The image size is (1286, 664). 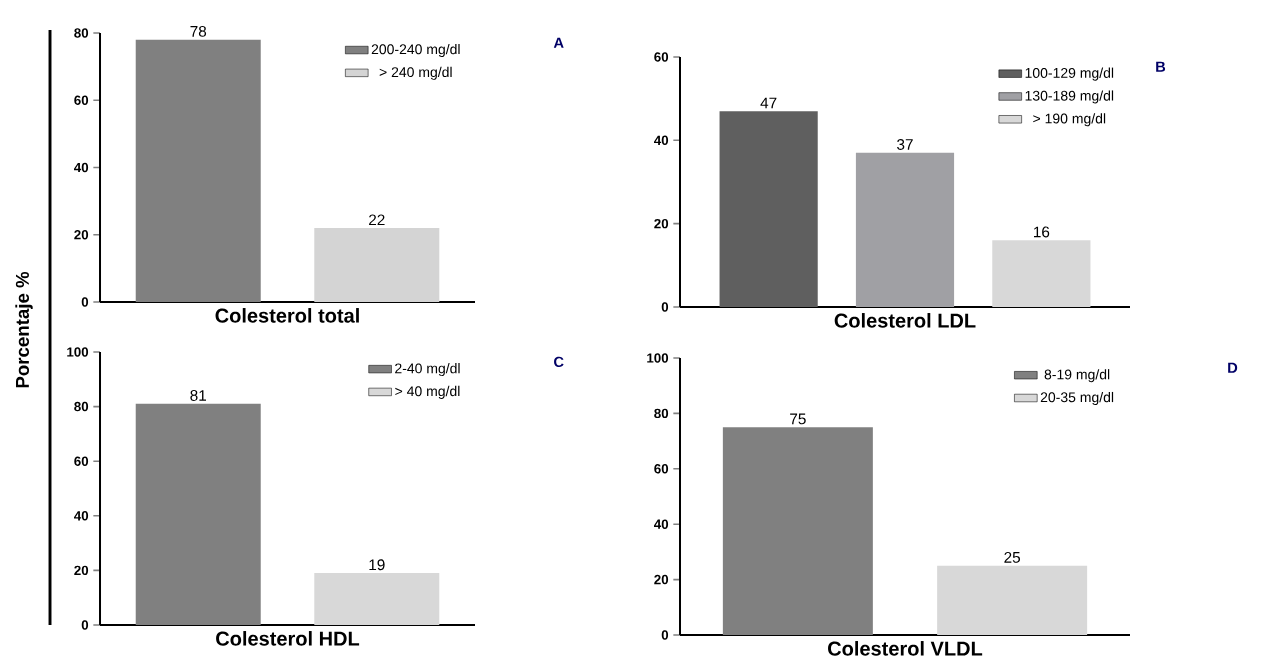 What do you see at coordinates (1233, 367) in the screenshot?
I see `text: D` at bounding box center [1233, 367].